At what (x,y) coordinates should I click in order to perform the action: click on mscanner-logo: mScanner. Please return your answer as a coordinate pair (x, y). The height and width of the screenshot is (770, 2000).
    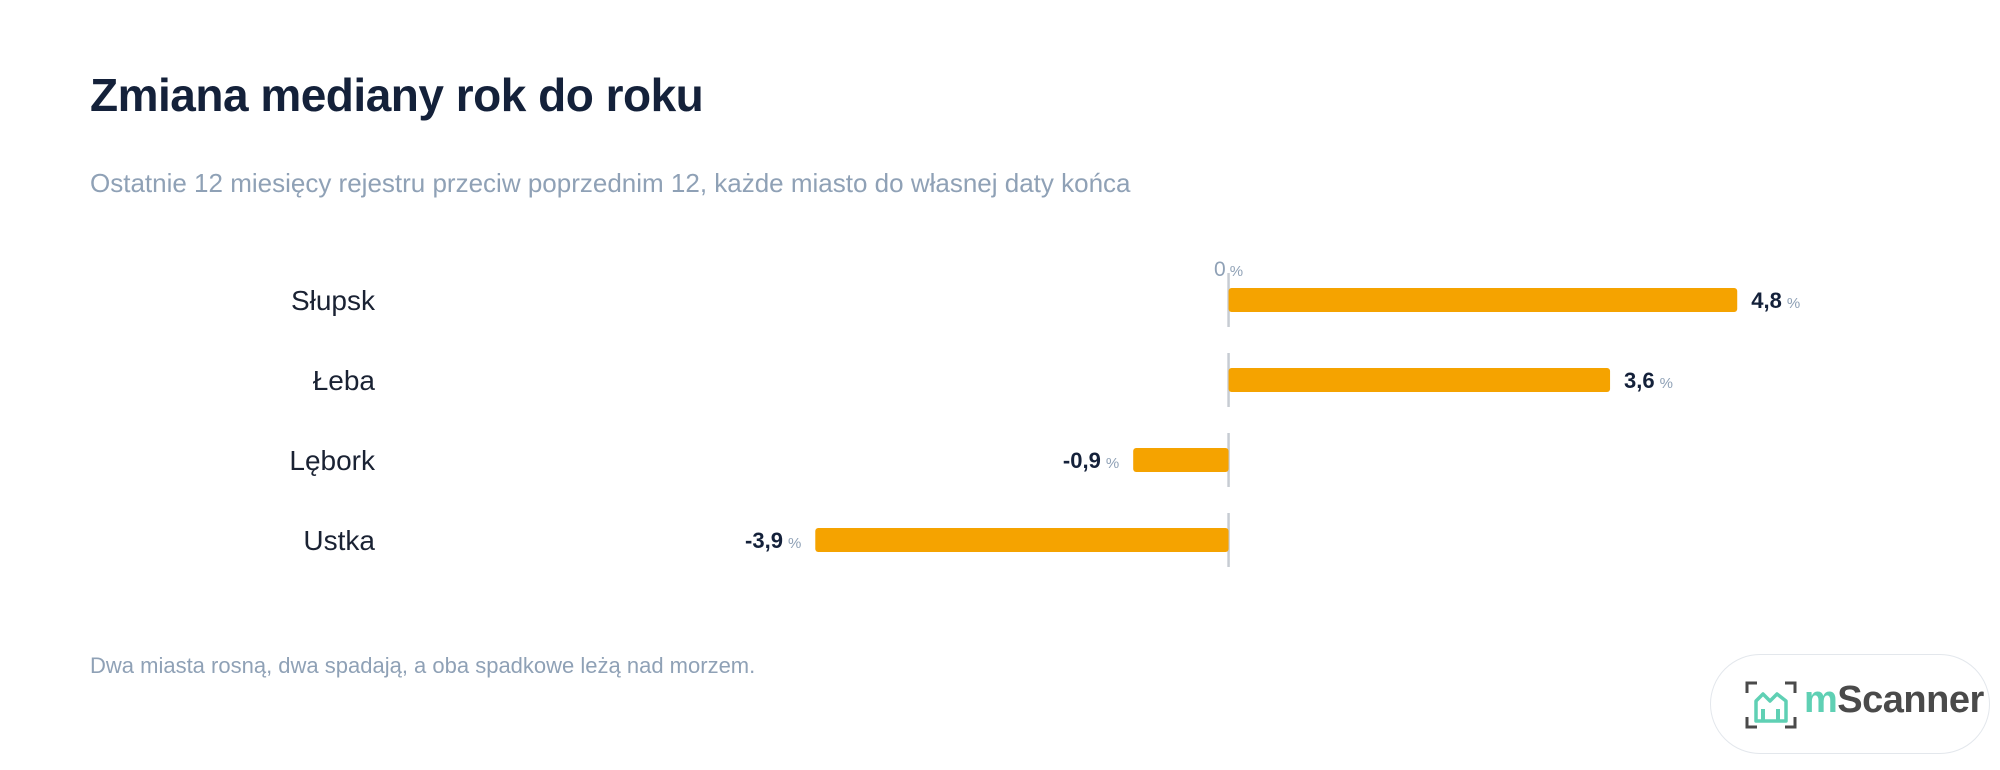
    Looking at the image, I should click on (1850, 704).